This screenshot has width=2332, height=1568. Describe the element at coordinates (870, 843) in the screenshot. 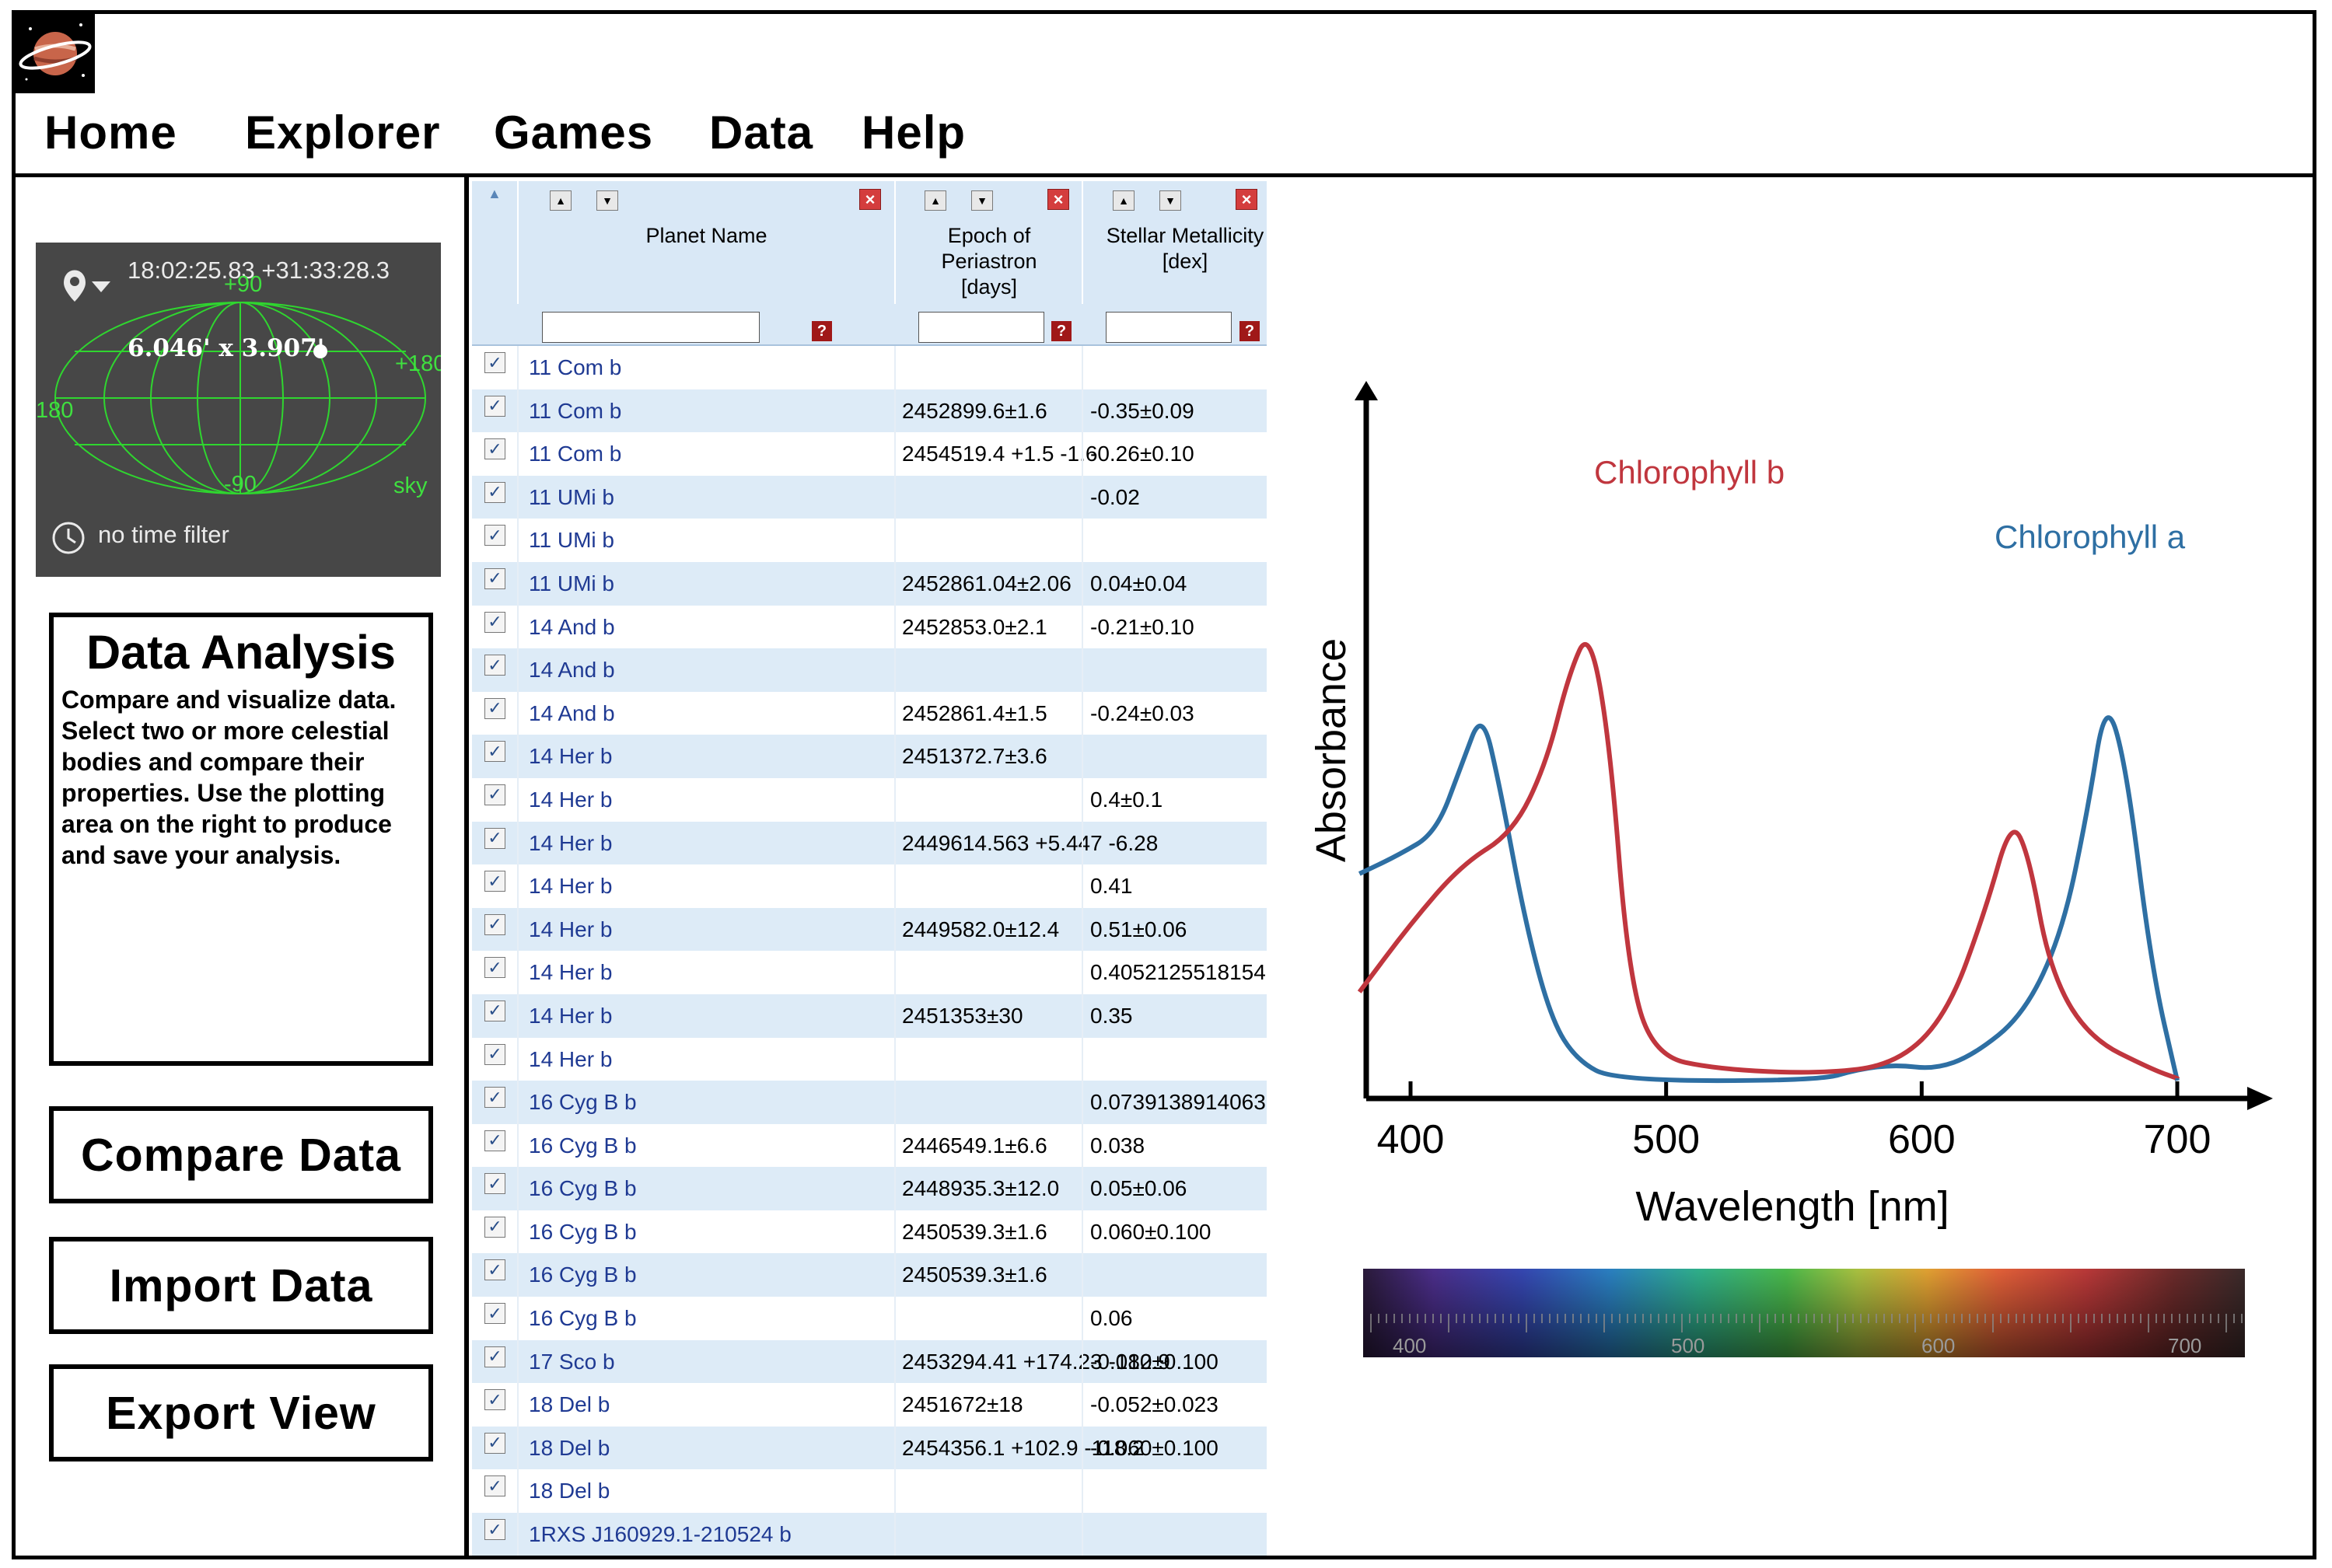

I see `table-row: ✓ 14 Her b 2449614.563 +5.447 -6.28` at that location.